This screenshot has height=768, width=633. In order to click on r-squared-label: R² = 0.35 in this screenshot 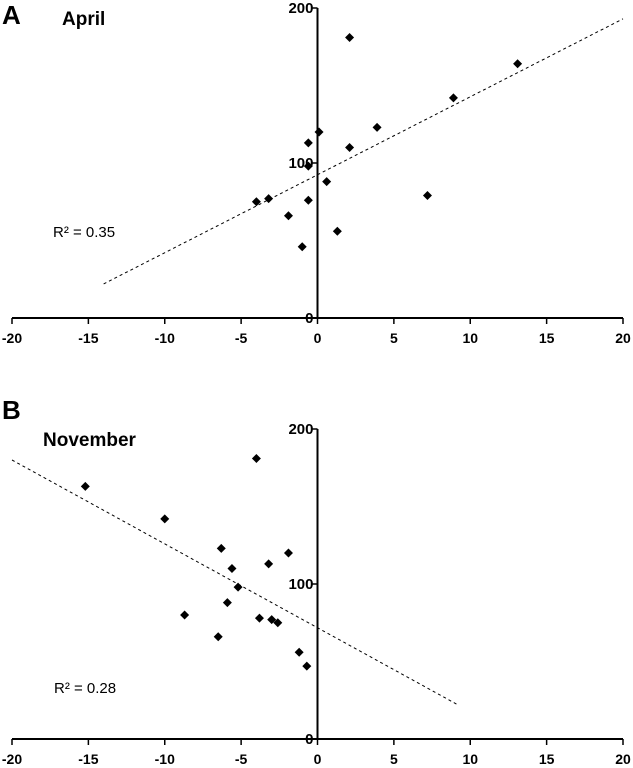, I will do `click(84, 232)`.